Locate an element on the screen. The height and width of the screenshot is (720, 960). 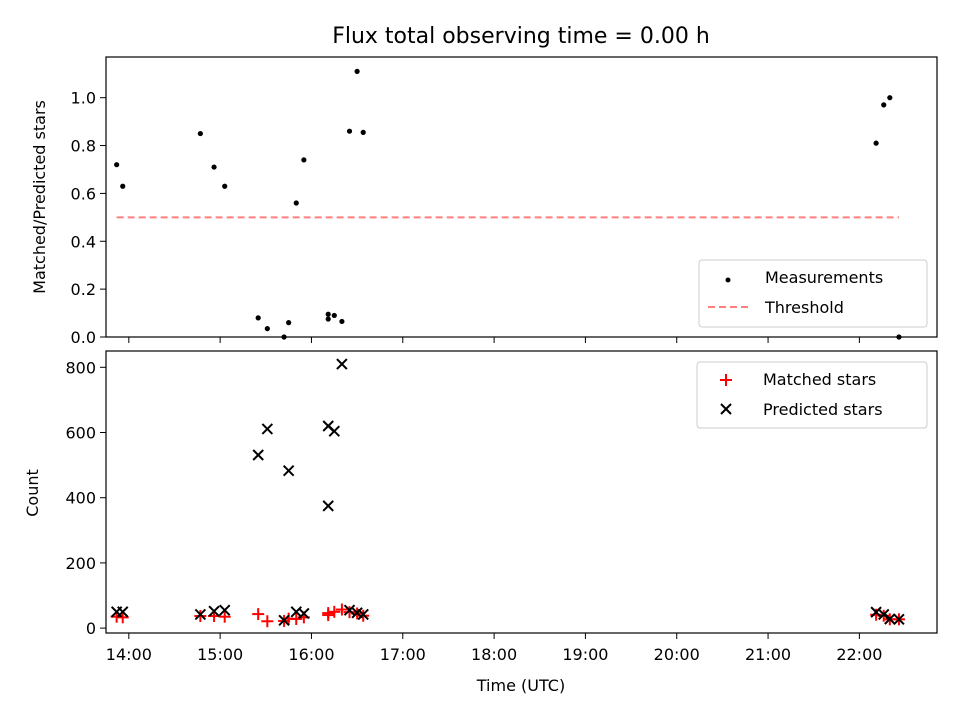
legend-predicted-marker is located at coordinates (726, 409).